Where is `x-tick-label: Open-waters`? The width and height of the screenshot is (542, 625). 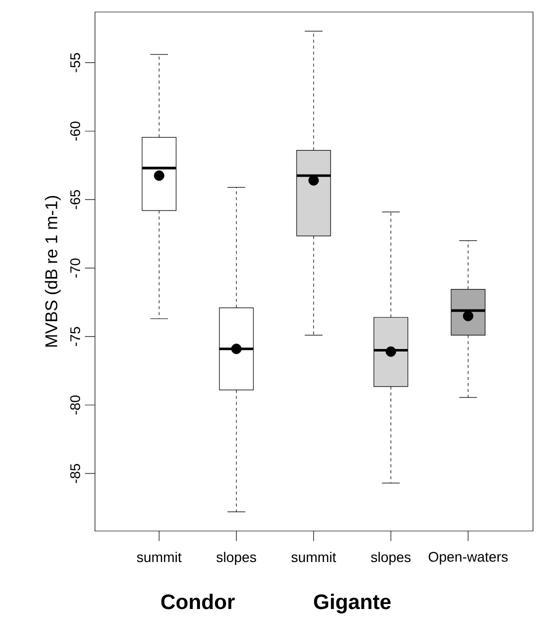 x-tick-label: Open-waters is located at coordinates (468, 558).